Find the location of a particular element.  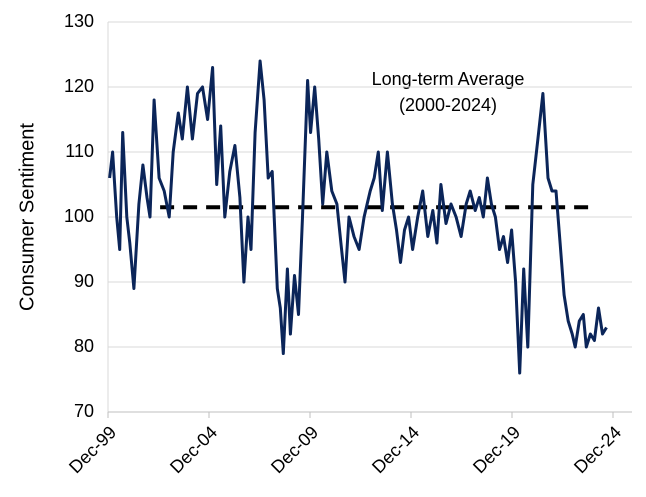

y-tick-label: 120 is located at coordinates (79, 86).